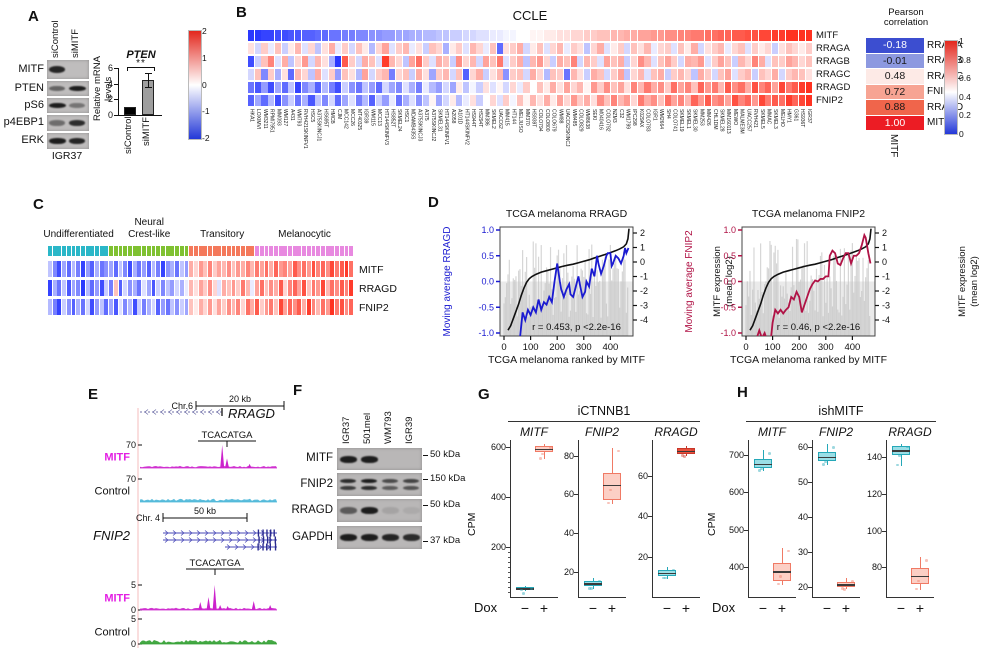 This screenshot has height=654, width=982. I want to click on panel-g-dox-label: Dox, so click(486, 607).